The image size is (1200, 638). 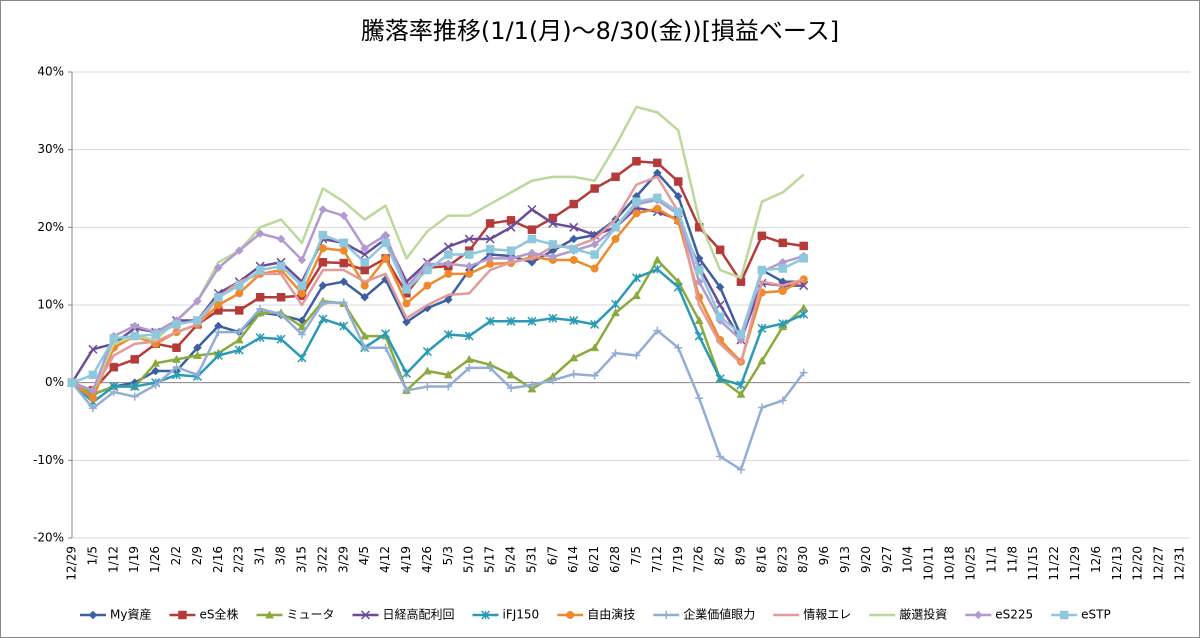 I want to click on x-tick-label: 1/19, so click(x=134, y=559).